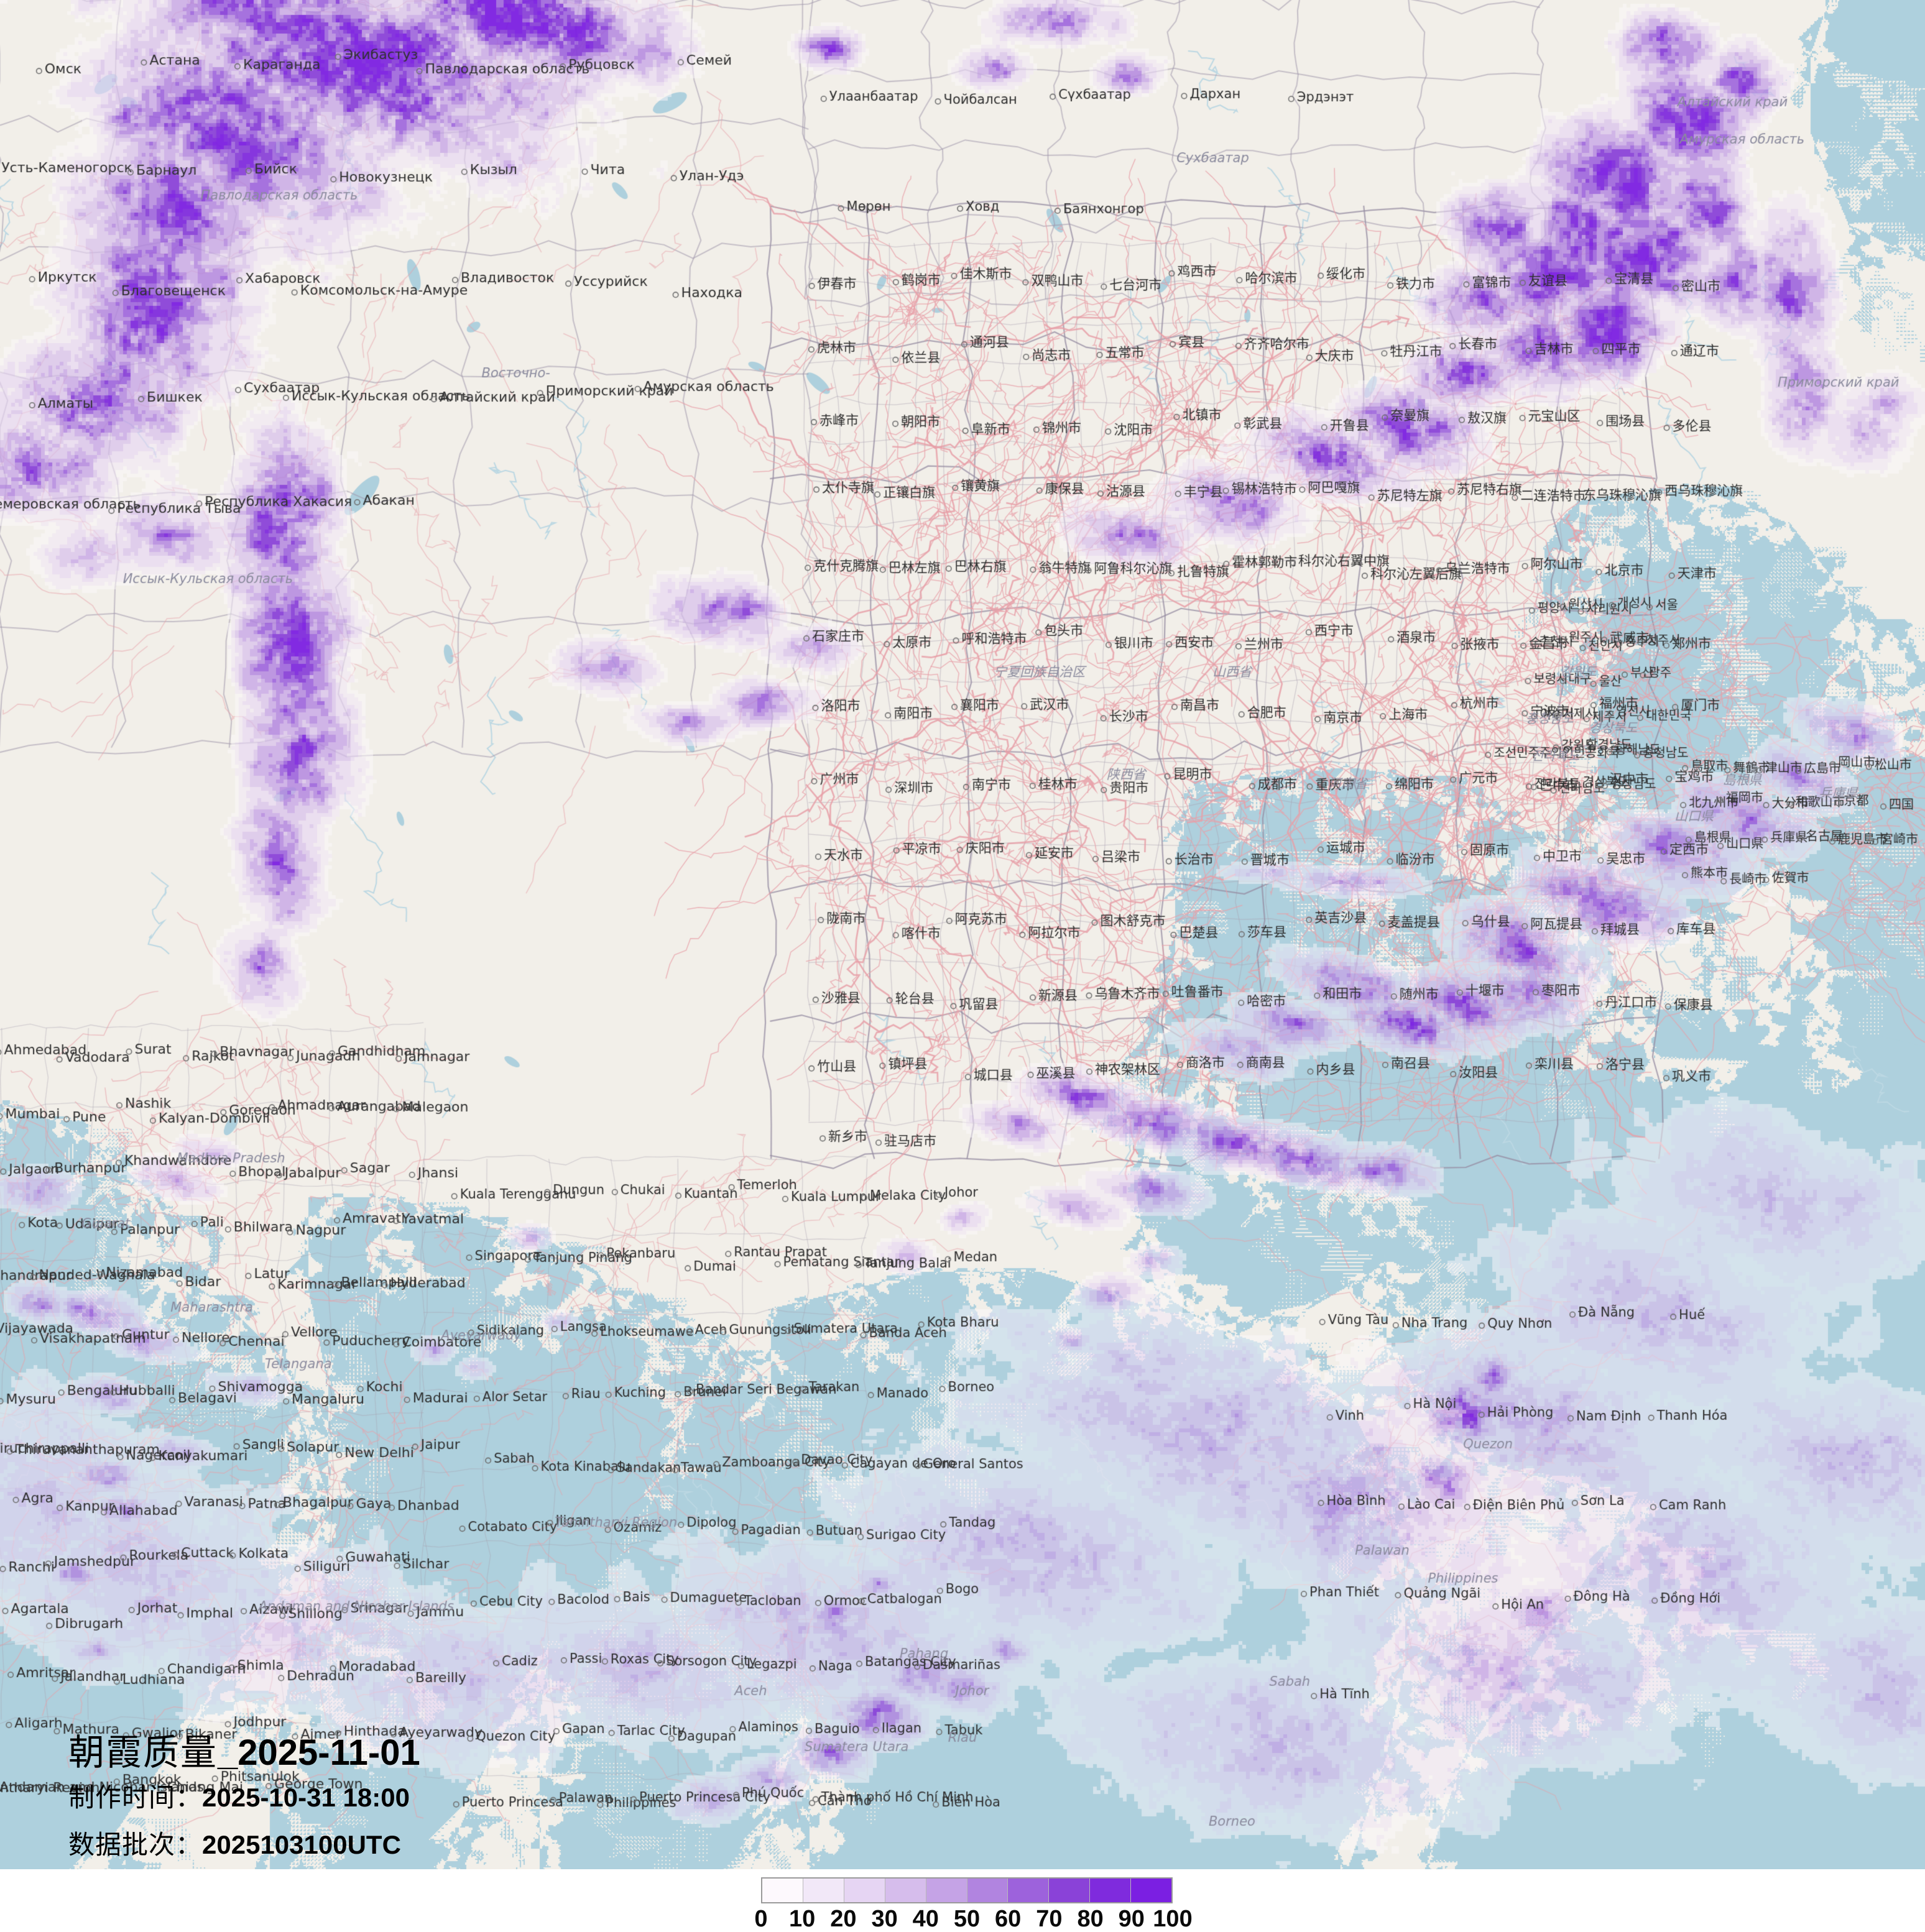 Image resolution: width=1925 pixels, height=1932 pixels. I want to click on data-batch-label: 数据批次：, so click(135, 1844).